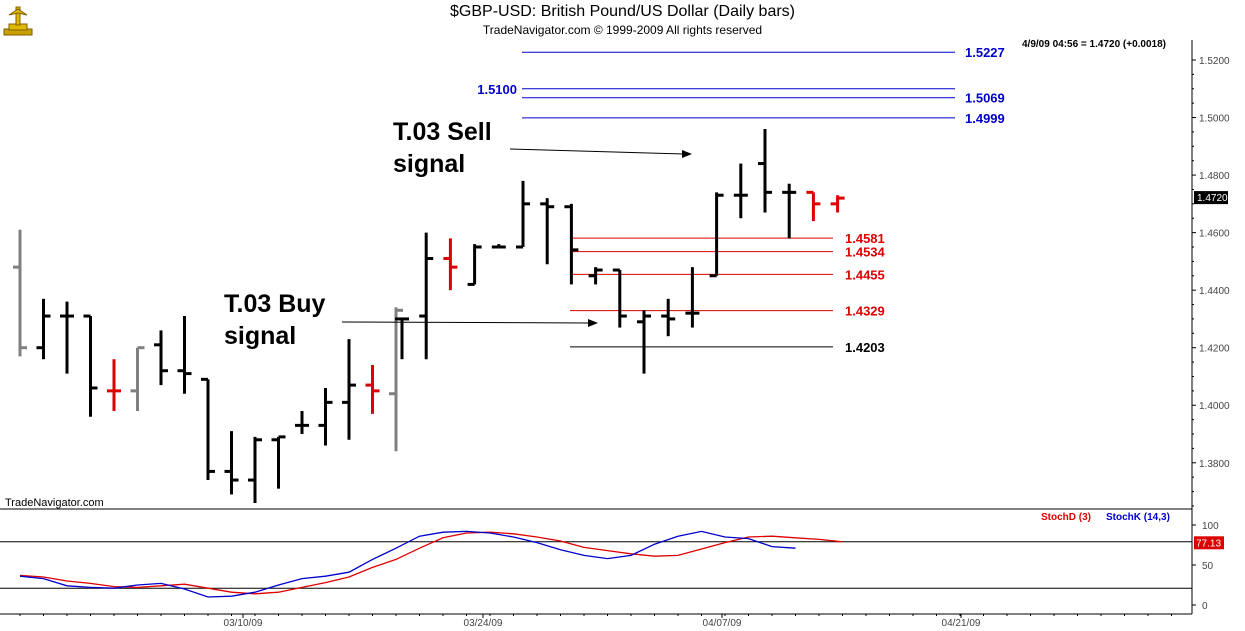 The image size is (1245, 631). Describe the element at coordinates (1208, 566) in the screenshot. I see `stoch-tick-label: 50` at that location.